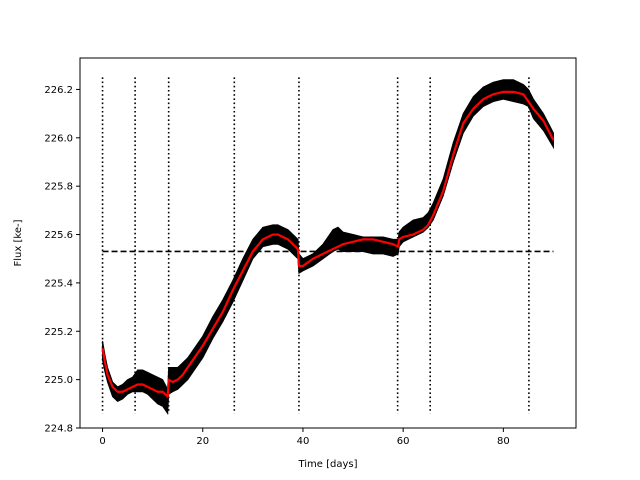 This screenshot has width=640, height=480. I want to click on y-tick-label: 225.2, so click(58, 332).